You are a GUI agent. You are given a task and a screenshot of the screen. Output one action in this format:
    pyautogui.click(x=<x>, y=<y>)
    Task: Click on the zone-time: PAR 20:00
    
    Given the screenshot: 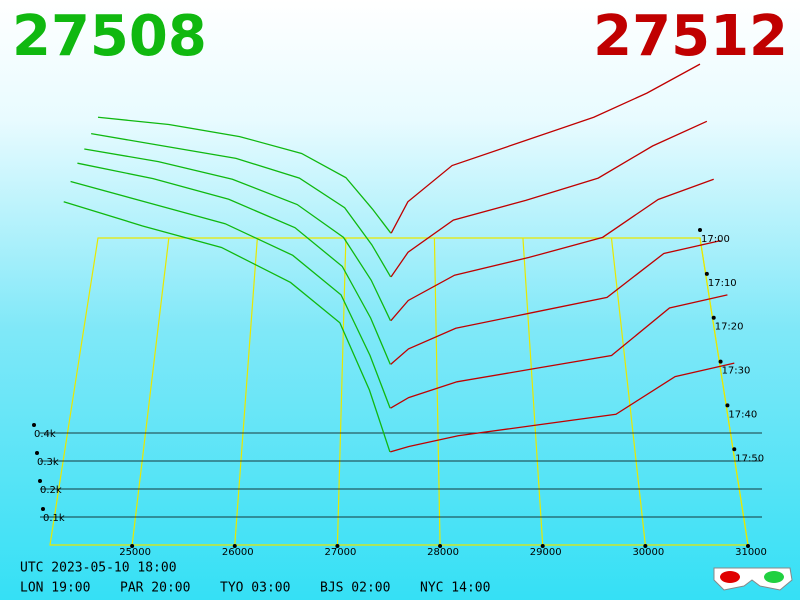 What is the action you would take?
    pyautogui.click(x=155, y=588)
    